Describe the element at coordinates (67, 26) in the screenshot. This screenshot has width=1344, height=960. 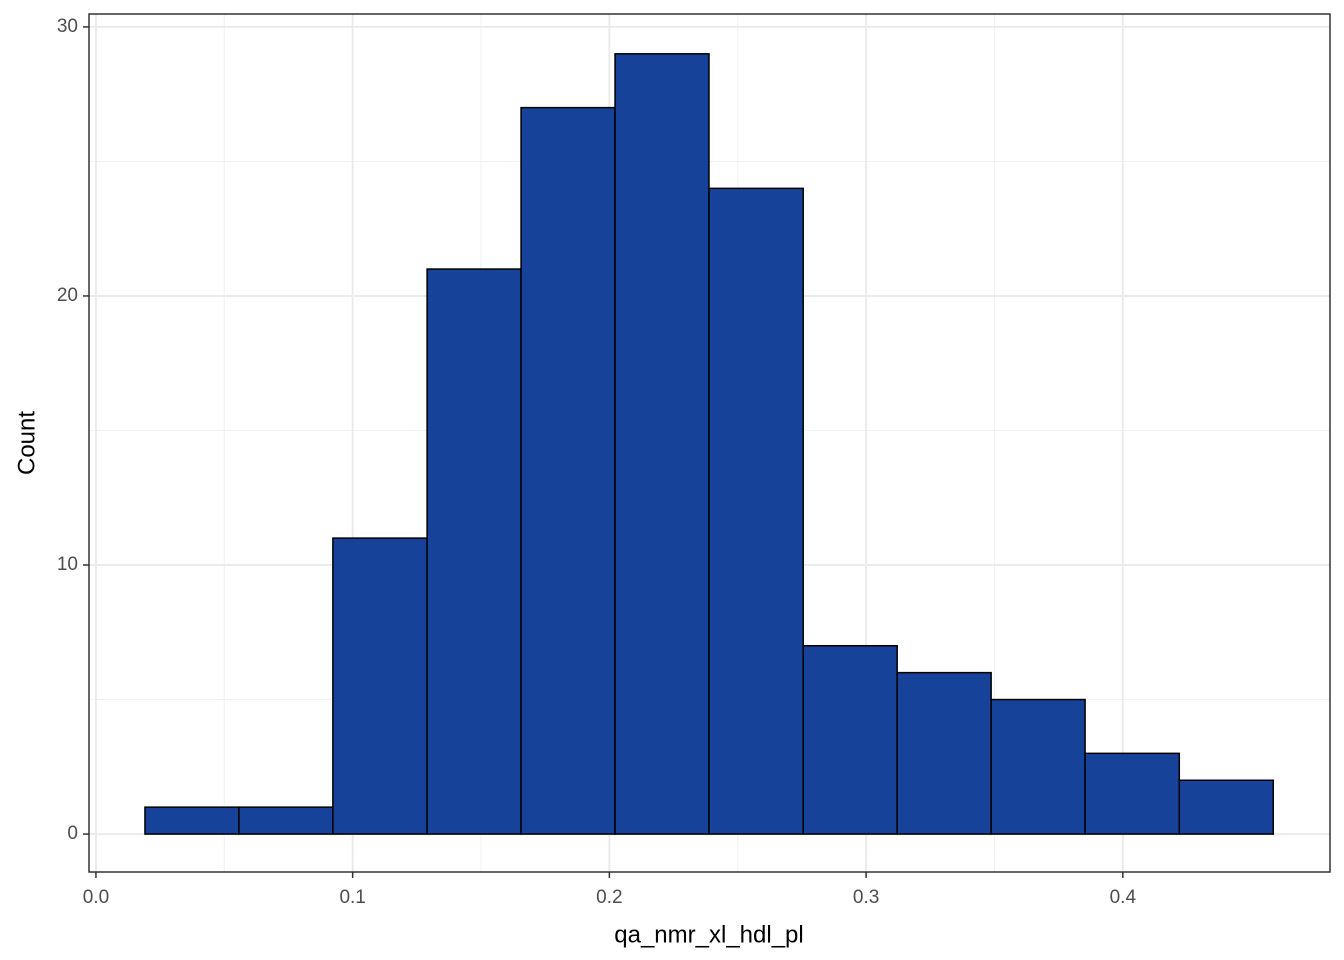
I see `y-tick-label: 30` at that location.